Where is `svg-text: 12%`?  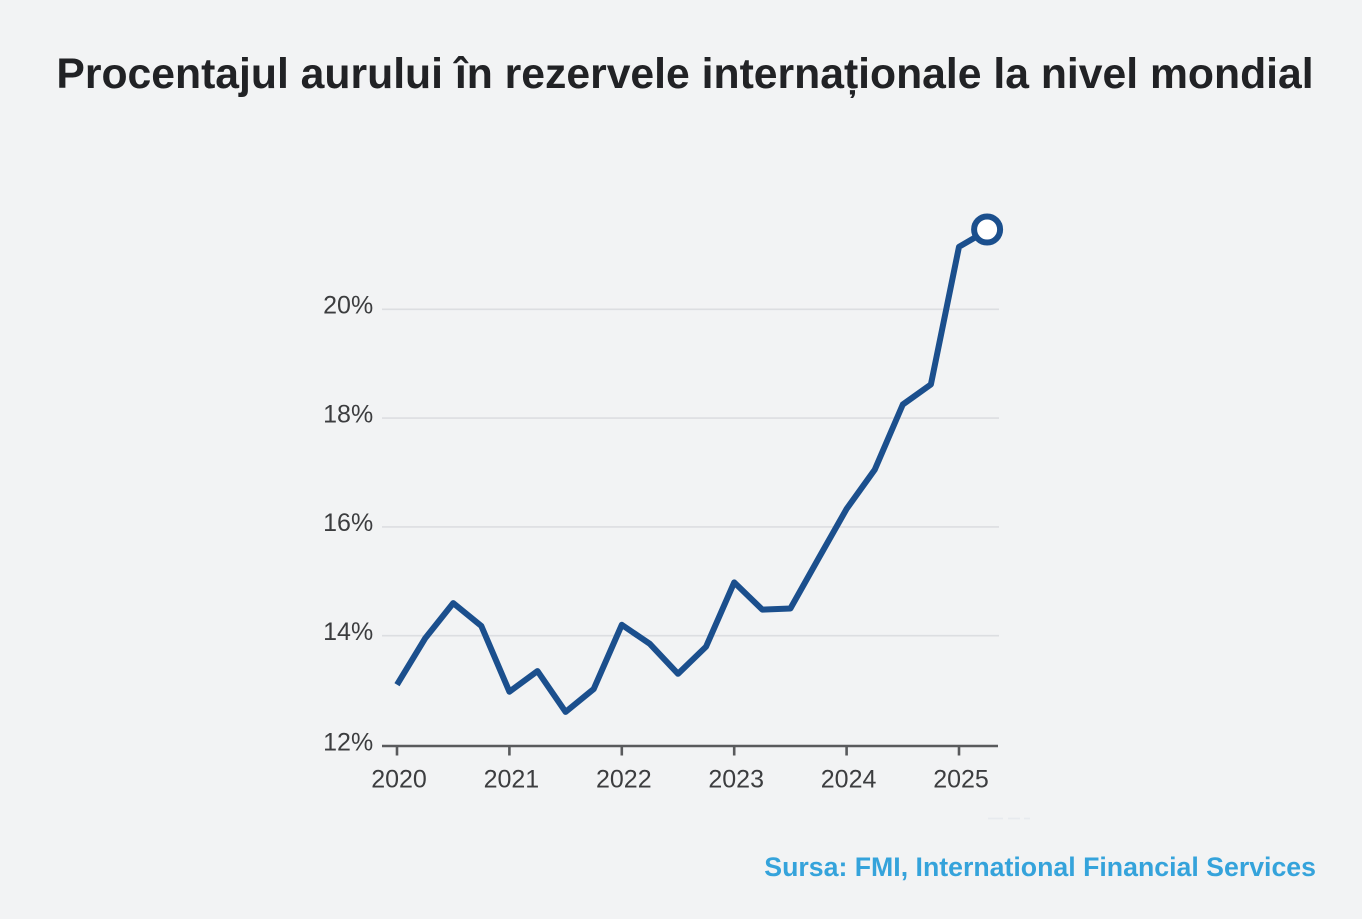 svg-text: 12% is located at coordinates (348, 743).